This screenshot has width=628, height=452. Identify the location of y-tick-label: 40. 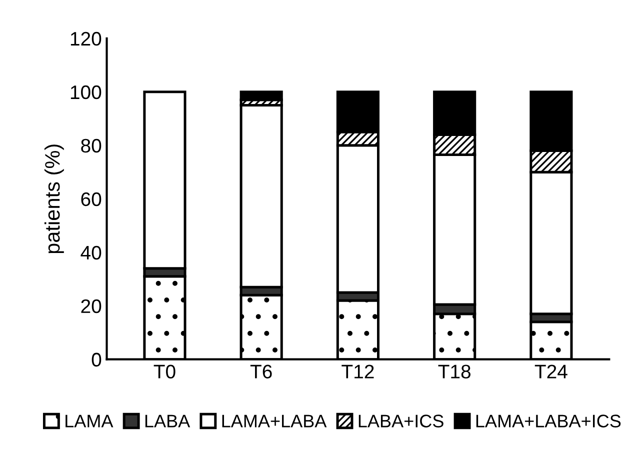
(91, 253).